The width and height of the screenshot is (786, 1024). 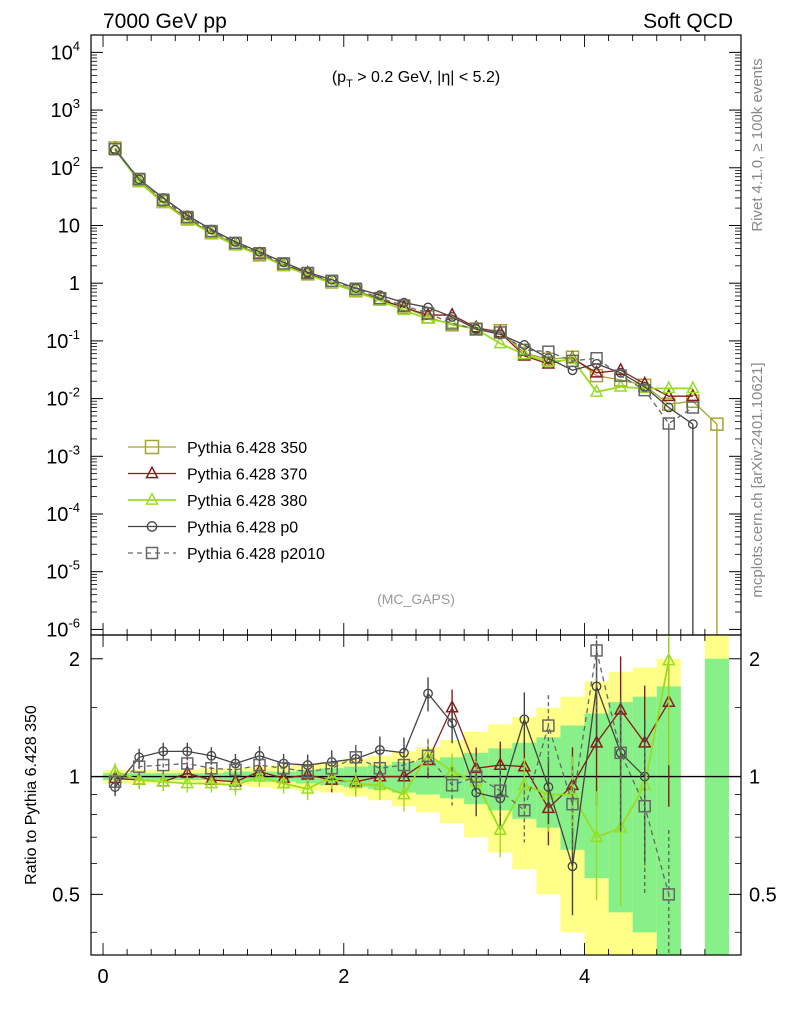 What do you see at coordinates (247, 475) in the screenshot?
I see `legend-label-1: Pythia 6.428 370` at bounding box center [247, 475].